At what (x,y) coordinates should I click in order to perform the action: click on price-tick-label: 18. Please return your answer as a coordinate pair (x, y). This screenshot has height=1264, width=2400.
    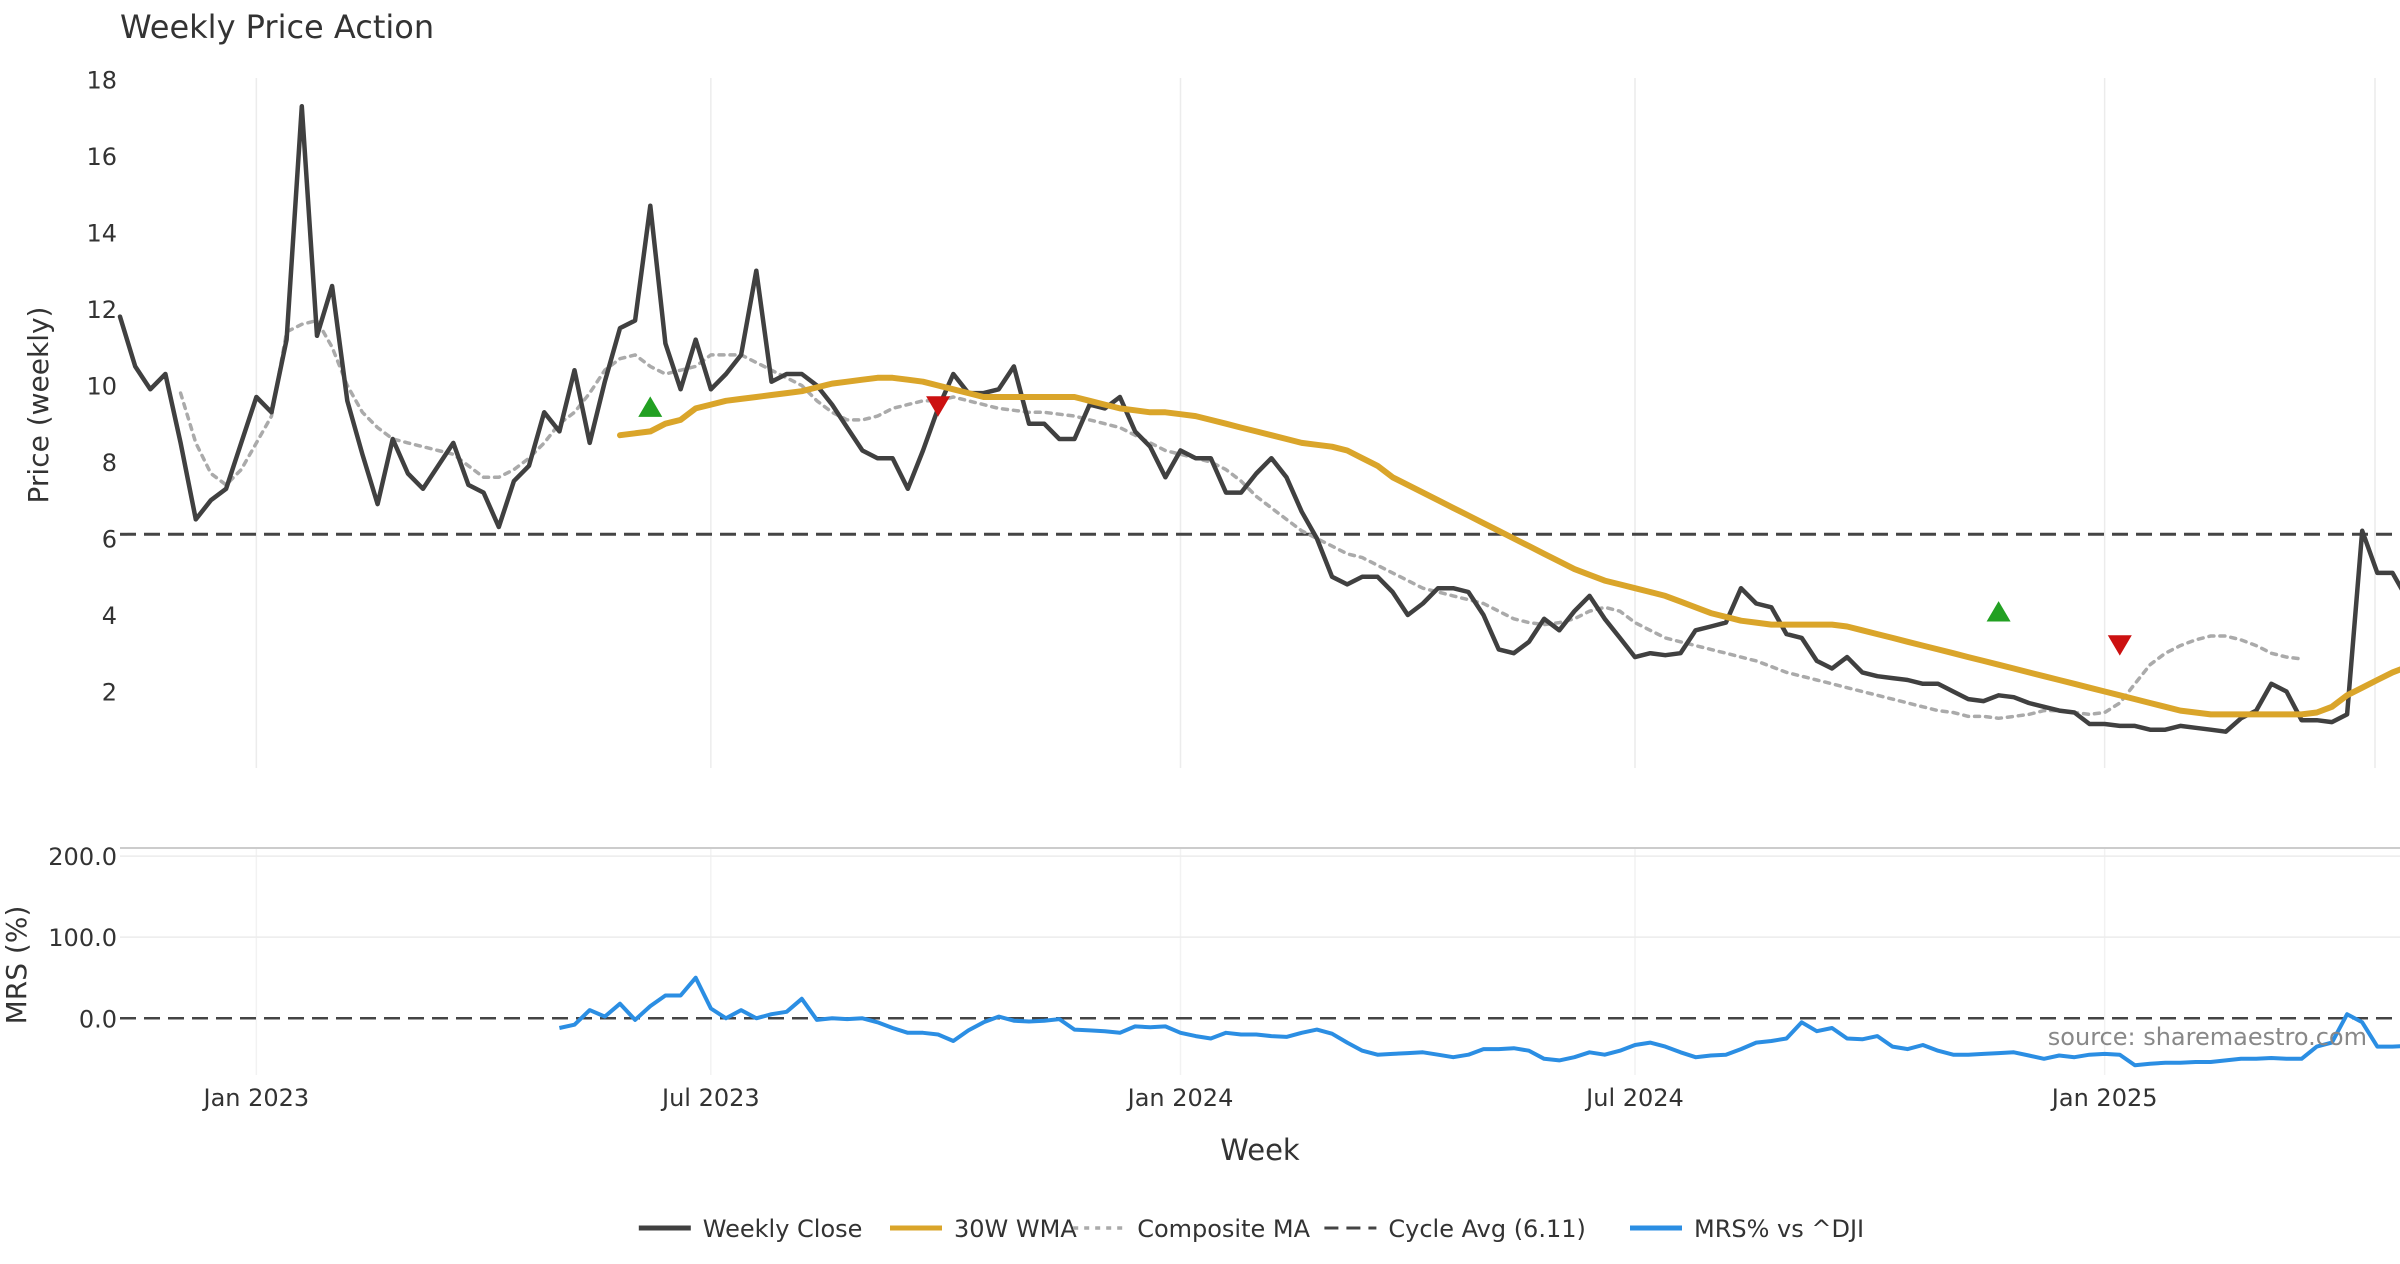
    Looking at the image, I should click on (101, 80).